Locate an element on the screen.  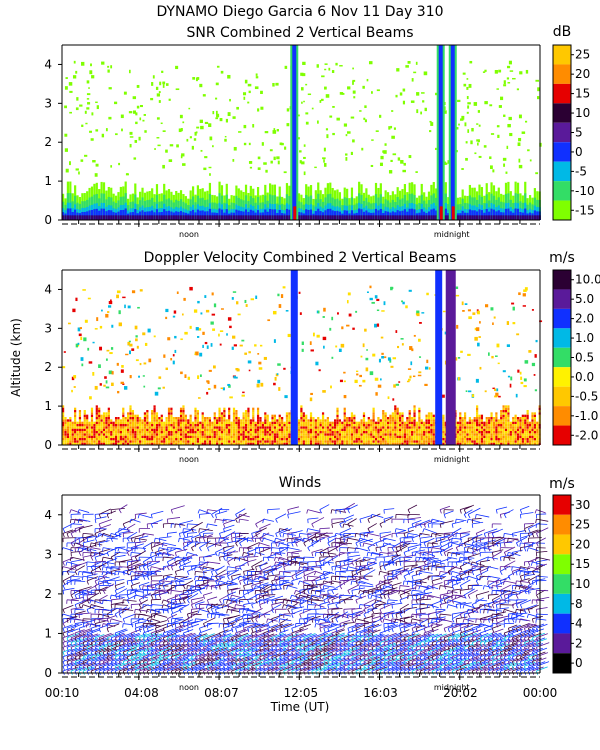
y-tick-label: 2 is located at coordinates (48, 142).